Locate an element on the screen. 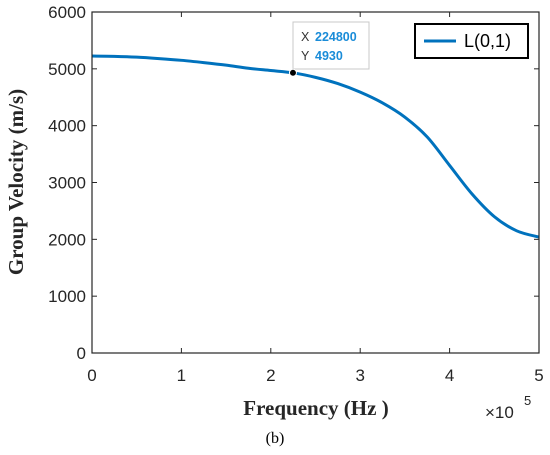 The height and width of the screenshot is (455, 550). x-exponent-base: ×10 is located at coordinates (499, 412).